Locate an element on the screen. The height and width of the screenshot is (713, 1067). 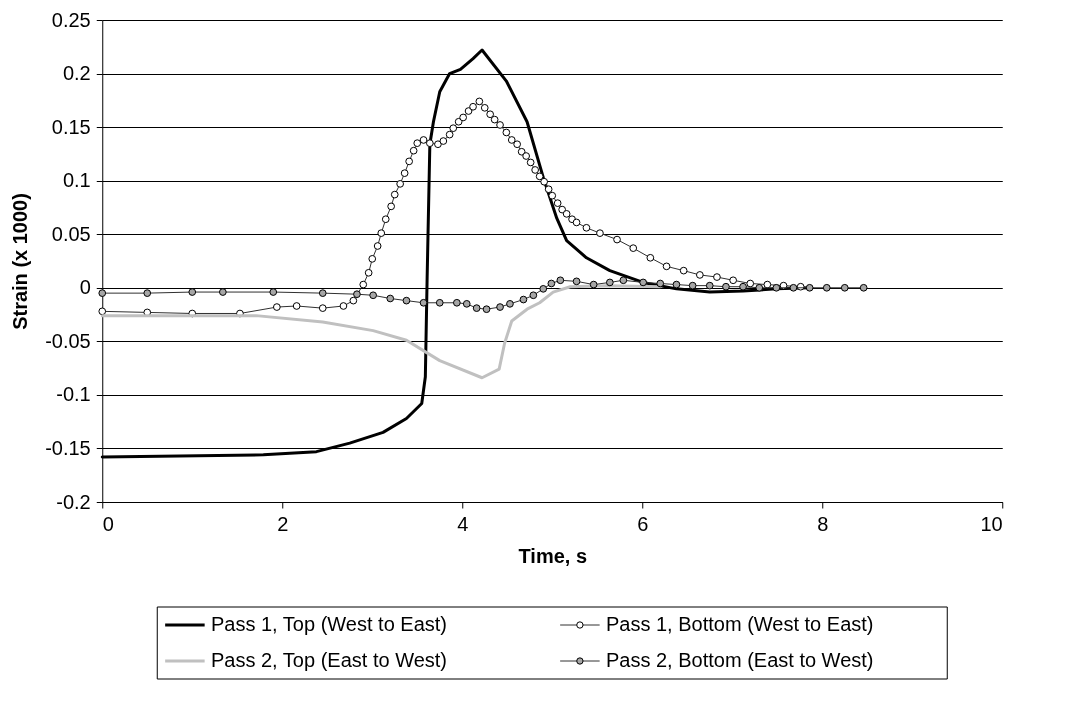
x-tick-label: 8 is located at coordinates (823, 523).